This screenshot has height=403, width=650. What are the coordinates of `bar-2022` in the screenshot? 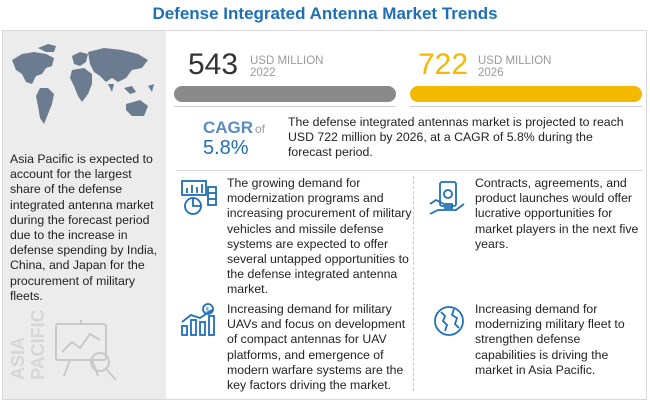 It's located at (285, 94).